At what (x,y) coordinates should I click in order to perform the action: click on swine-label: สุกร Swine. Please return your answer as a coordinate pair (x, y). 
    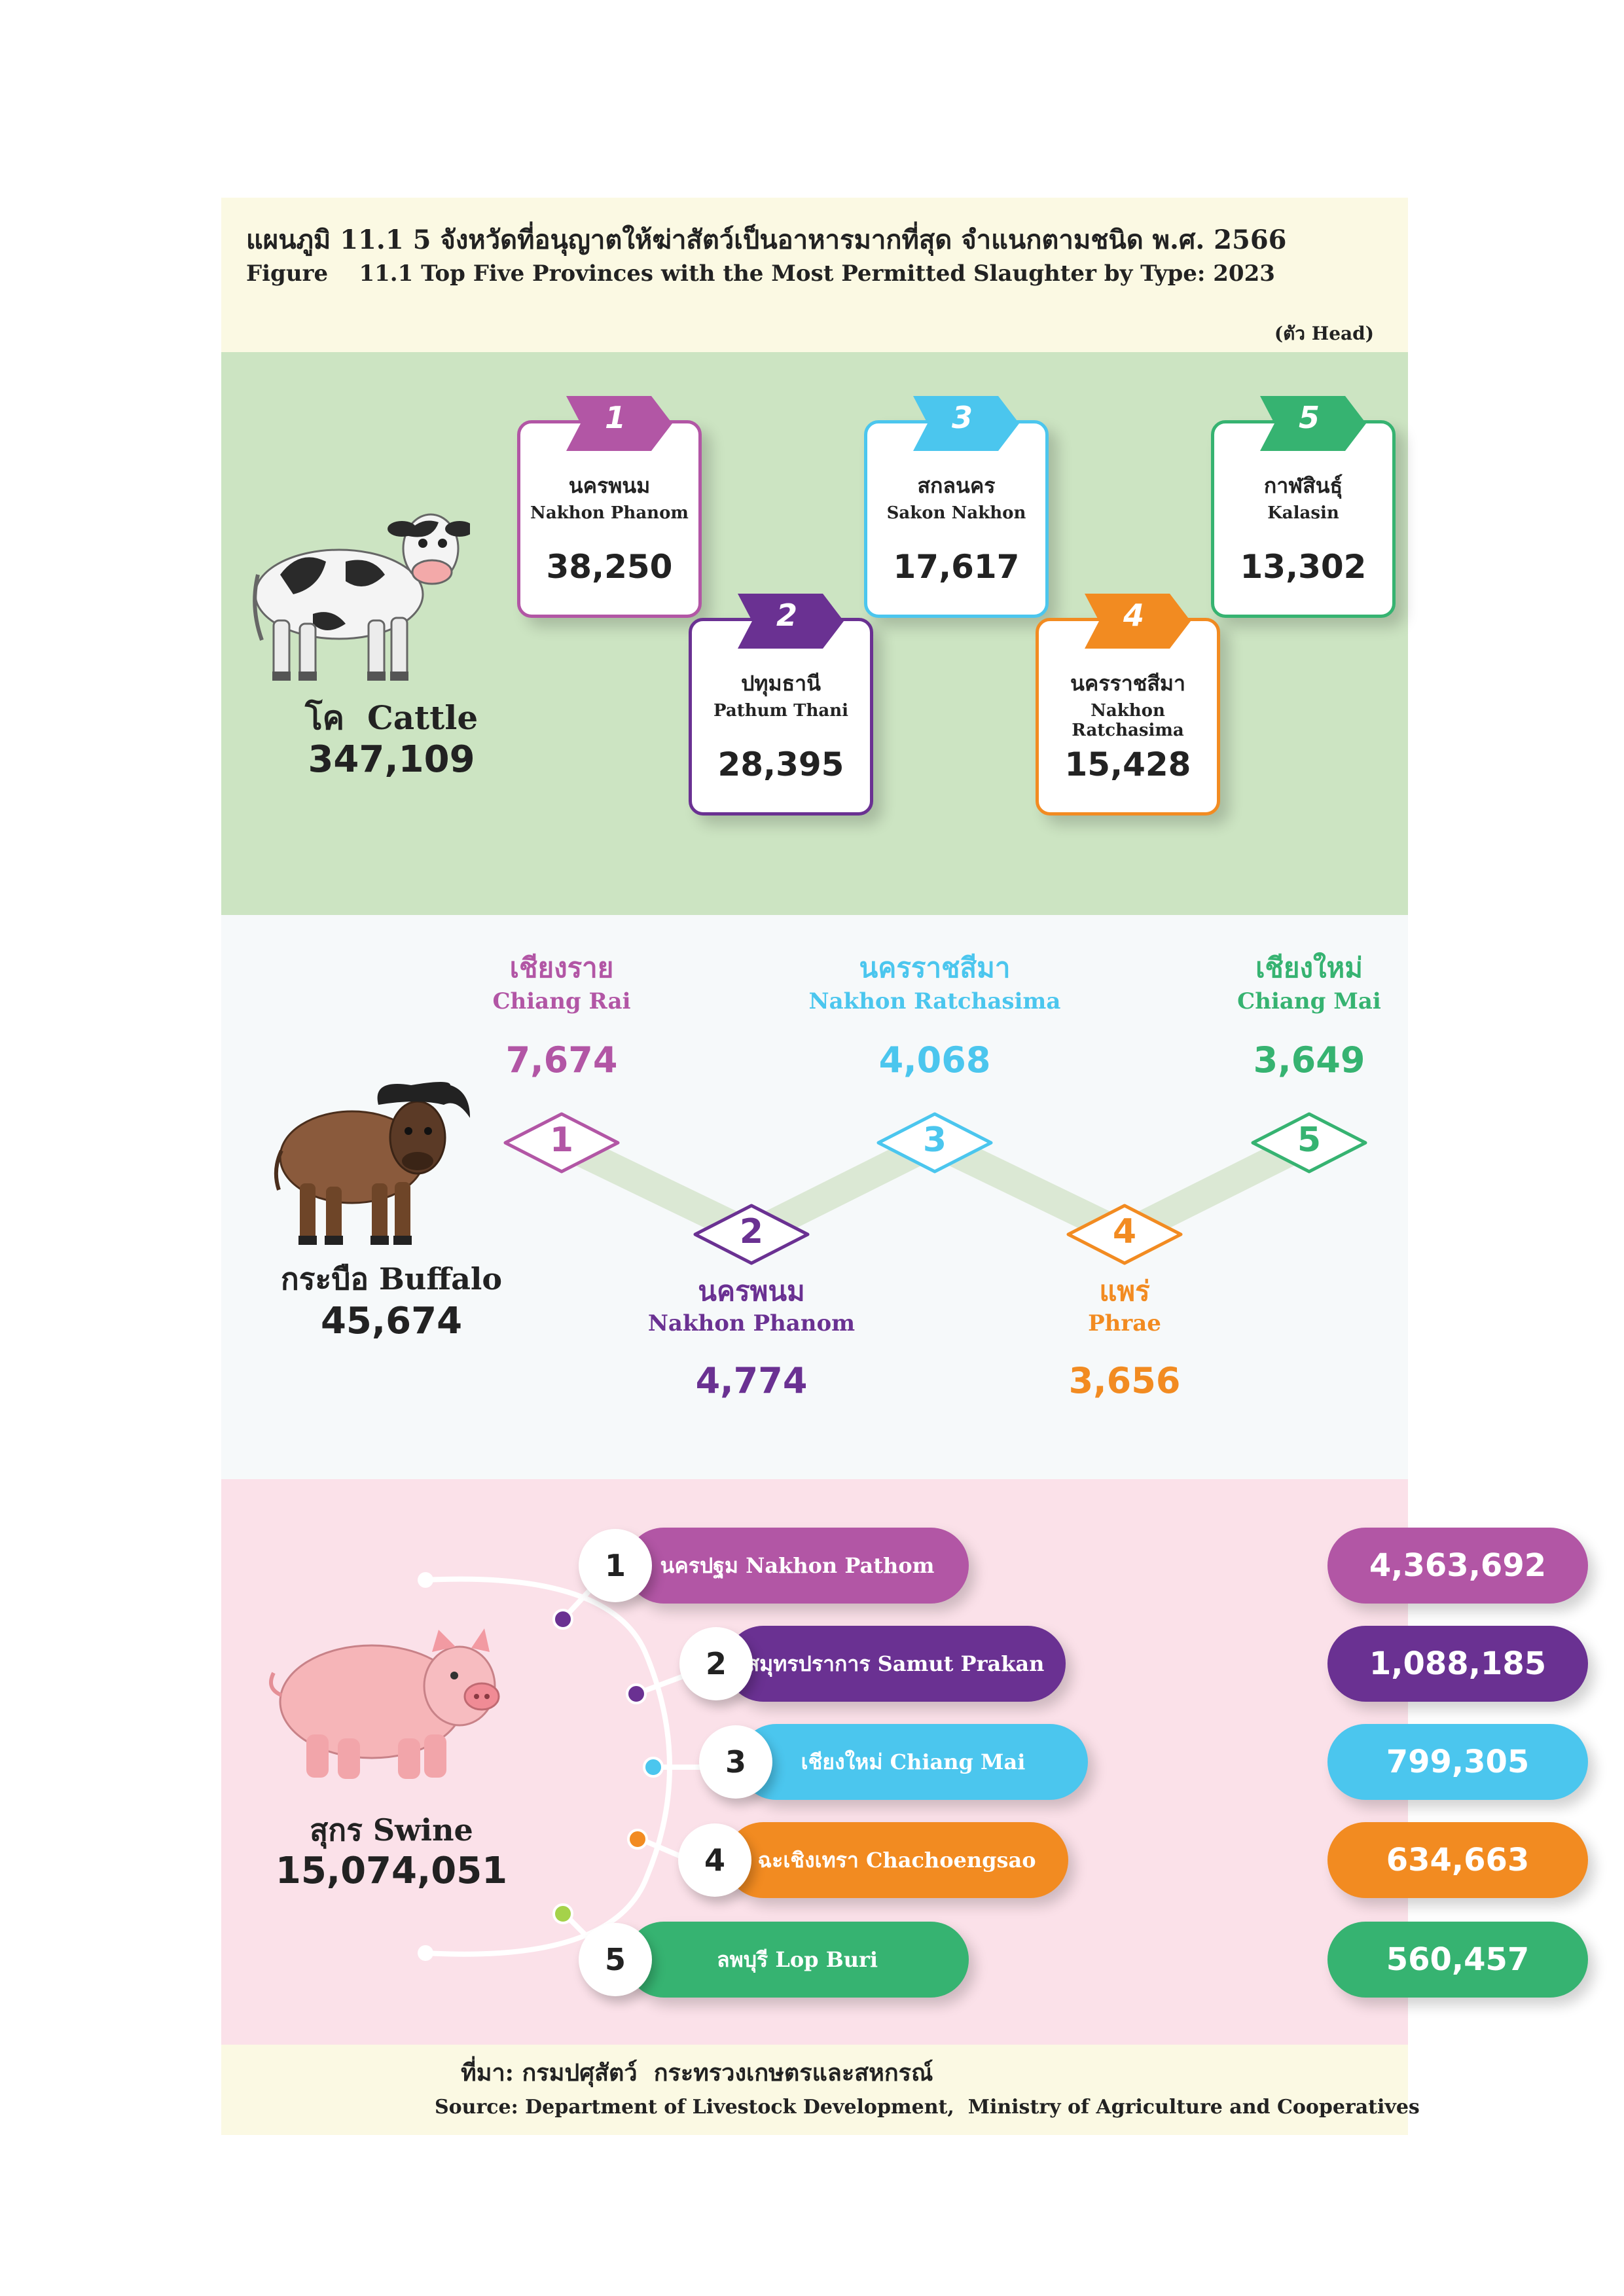
    Looking at the image, I should click on (391, 1830).